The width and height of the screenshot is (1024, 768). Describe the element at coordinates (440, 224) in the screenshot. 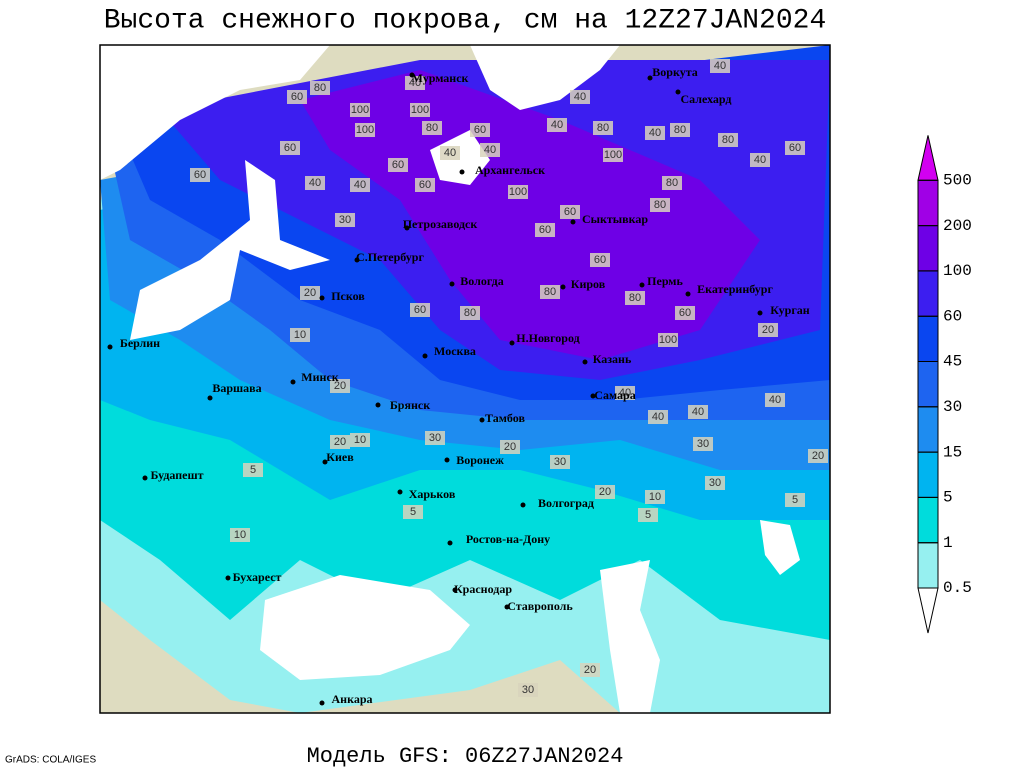

I see `city-label: Петрозаводск` at that location.